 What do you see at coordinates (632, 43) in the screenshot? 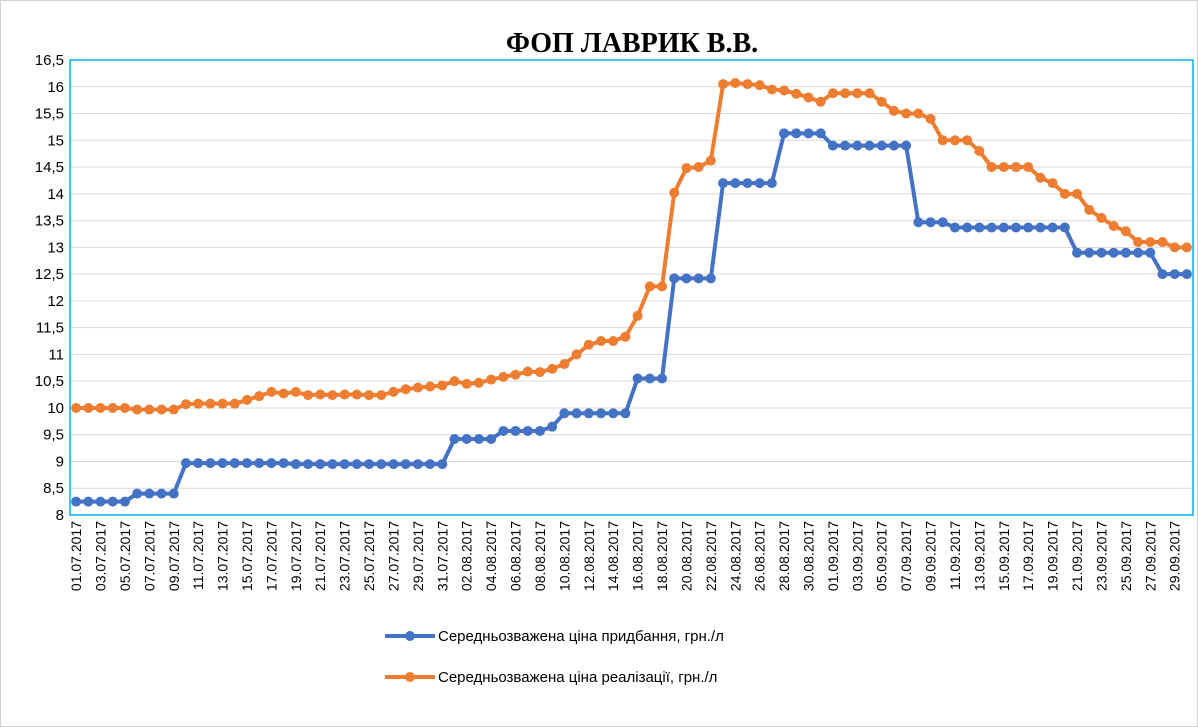
I see `chart-title: ФОП ЛАВРИК В.В.` at bounding box center [632, 43].